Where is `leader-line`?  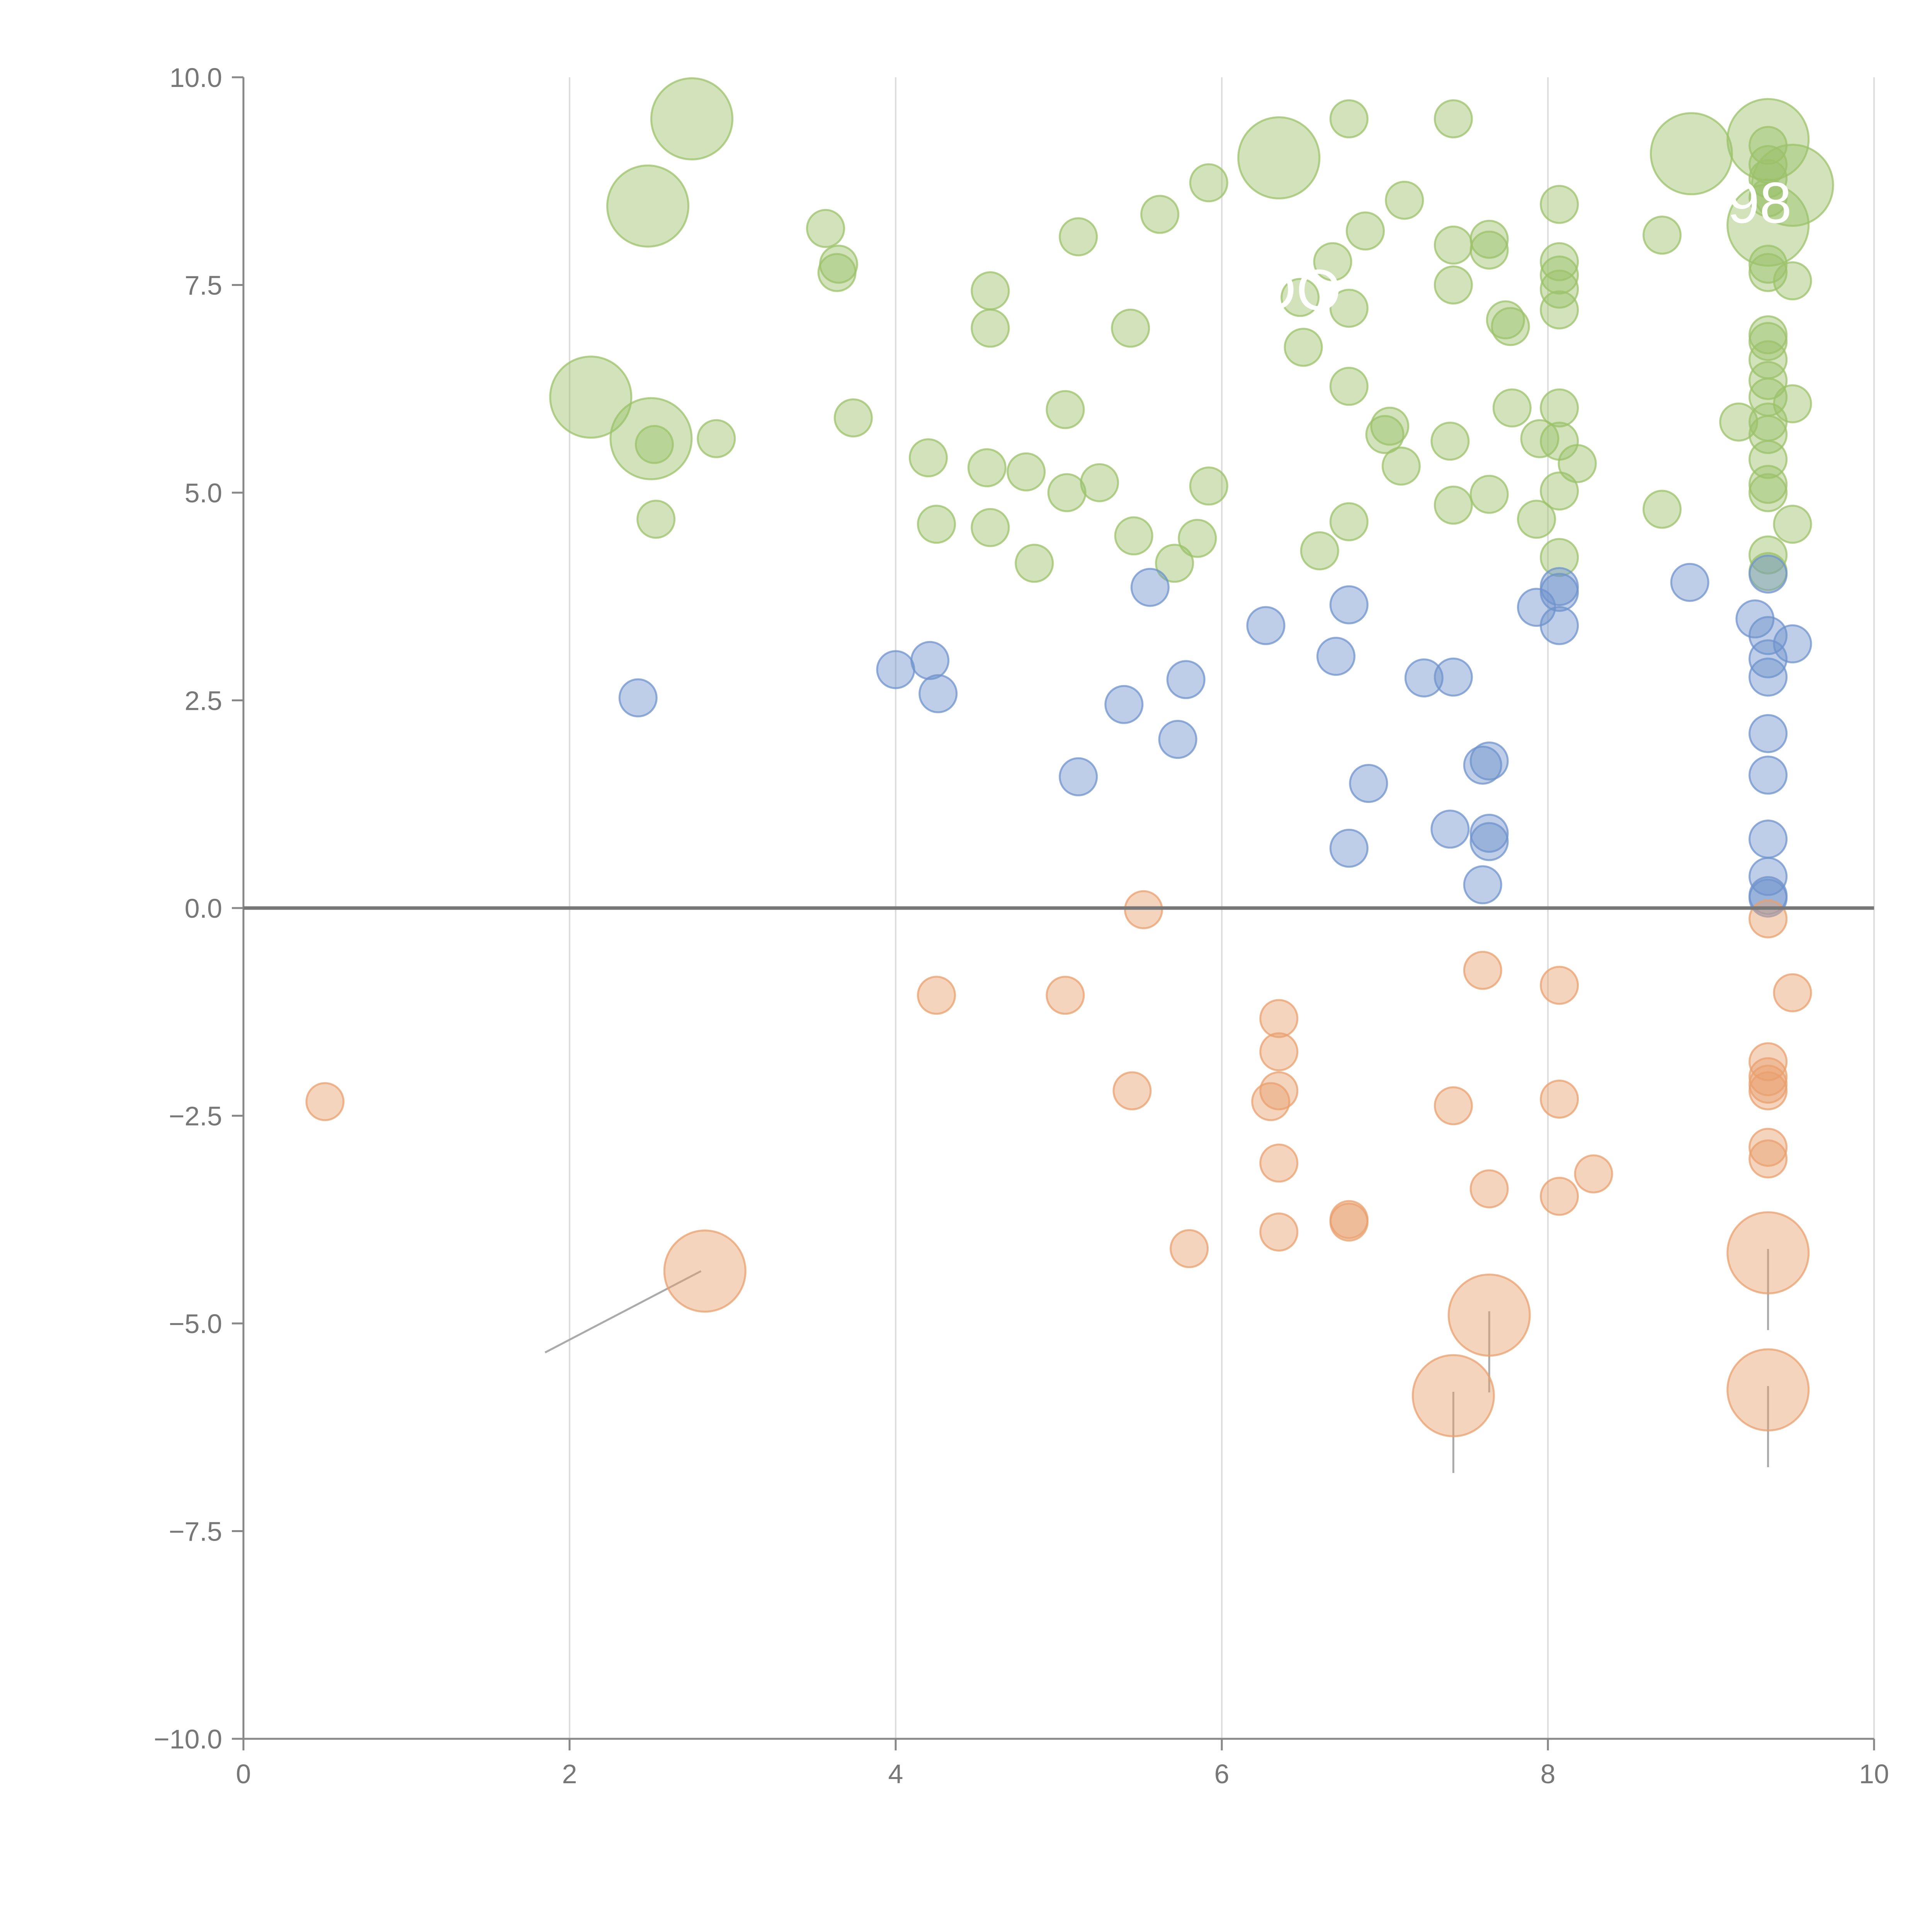
leader-line is located at coordinates (623, 1312).